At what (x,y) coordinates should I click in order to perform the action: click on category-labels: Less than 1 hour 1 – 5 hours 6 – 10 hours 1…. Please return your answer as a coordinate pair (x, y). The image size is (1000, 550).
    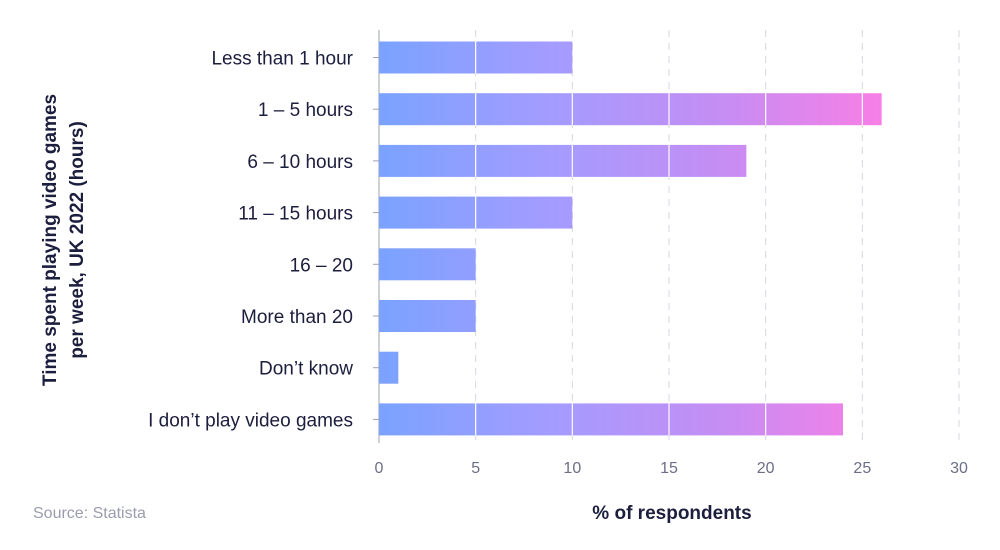
    Looking at the image, I should click on (251, 240).